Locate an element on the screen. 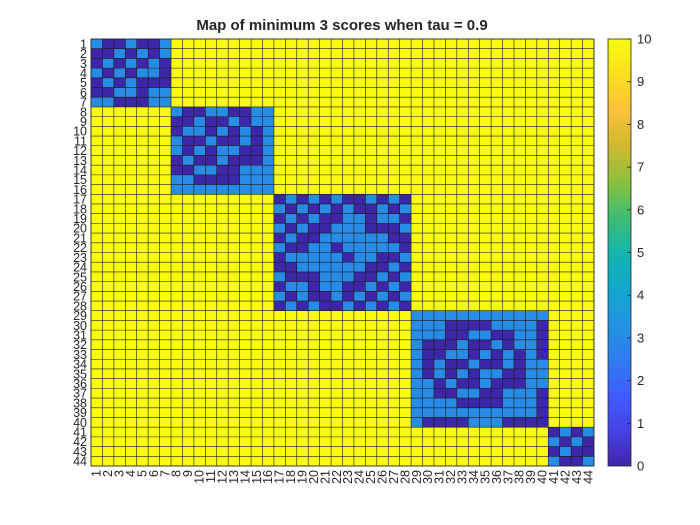 The width and height of the screenshot is (700, 525). colorbar-tick-label: 5 is located at coordinates (640, 252).